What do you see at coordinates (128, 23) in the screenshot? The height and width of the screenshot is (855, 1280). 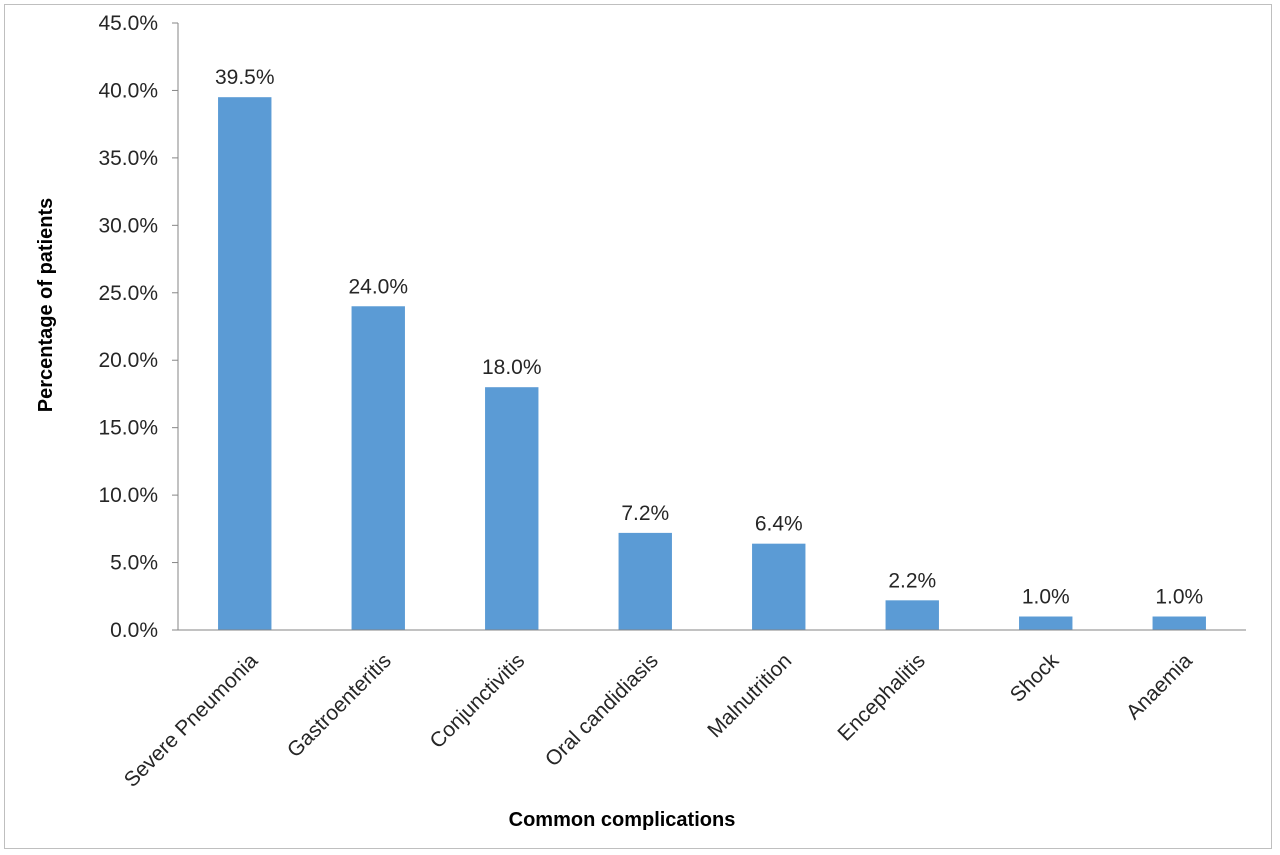 I see `y-tick-label: 45.0%` at bounding box center [128, 23].